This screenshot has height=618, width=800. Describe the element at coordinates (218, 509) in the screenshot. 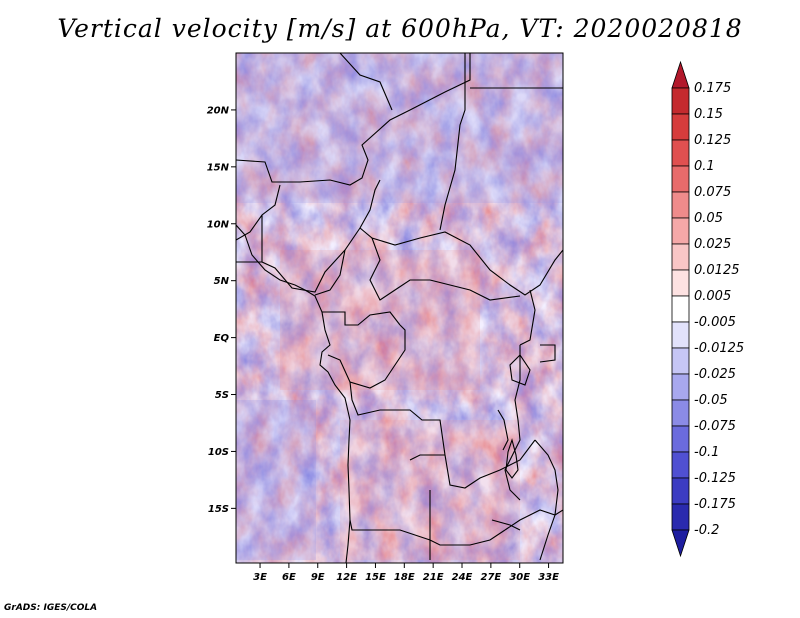

I see `lat-tick-label: 15S` at that location.